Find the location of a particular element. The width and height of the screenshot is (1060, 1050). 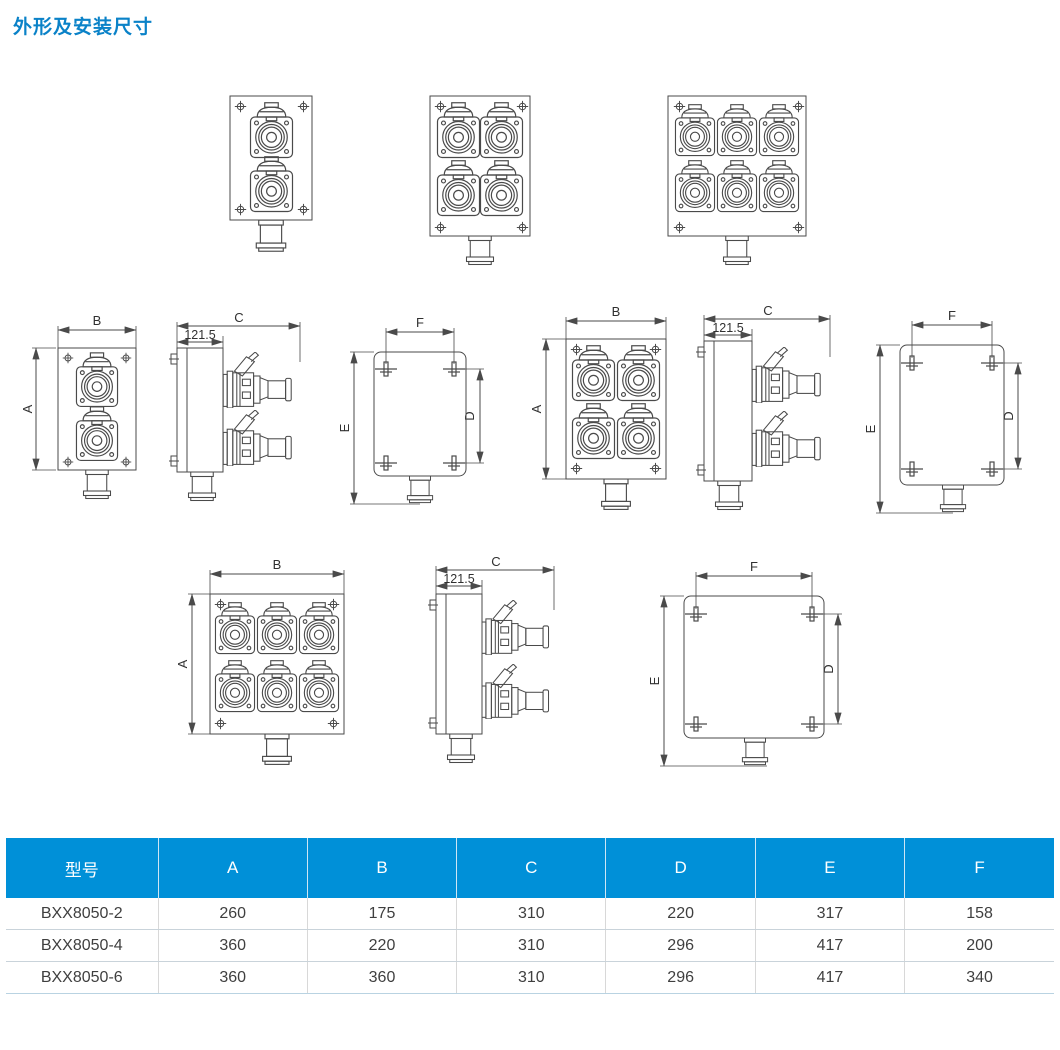

drawing-front-dim-6-socket: B A is located at coordinates (260, 661).